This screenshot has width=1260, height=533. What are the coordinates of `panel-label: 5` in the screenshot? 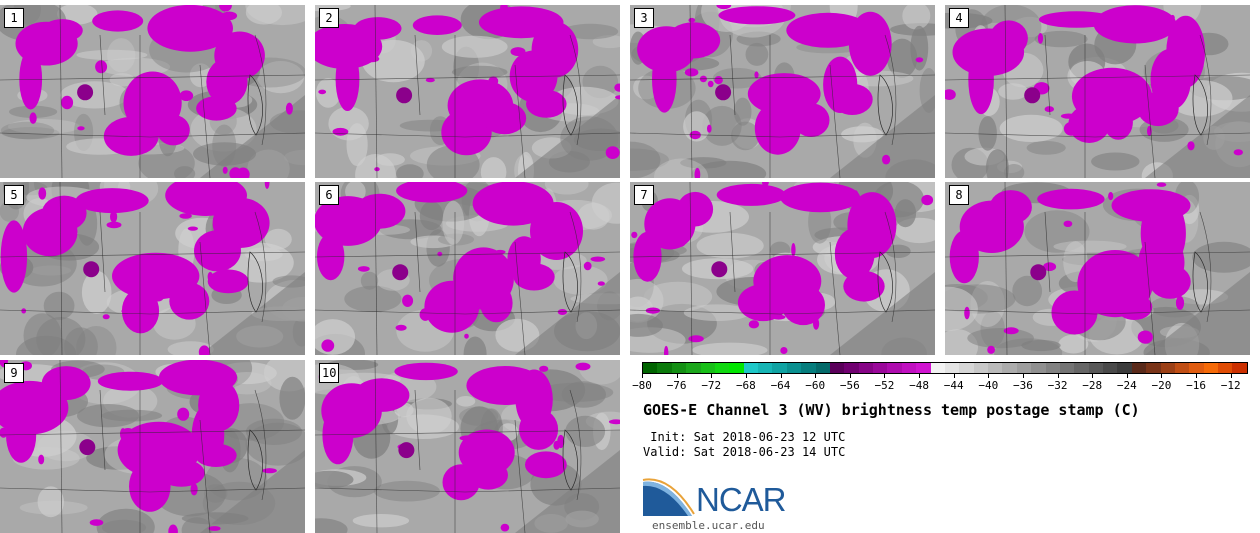 It's located at (14, 195).